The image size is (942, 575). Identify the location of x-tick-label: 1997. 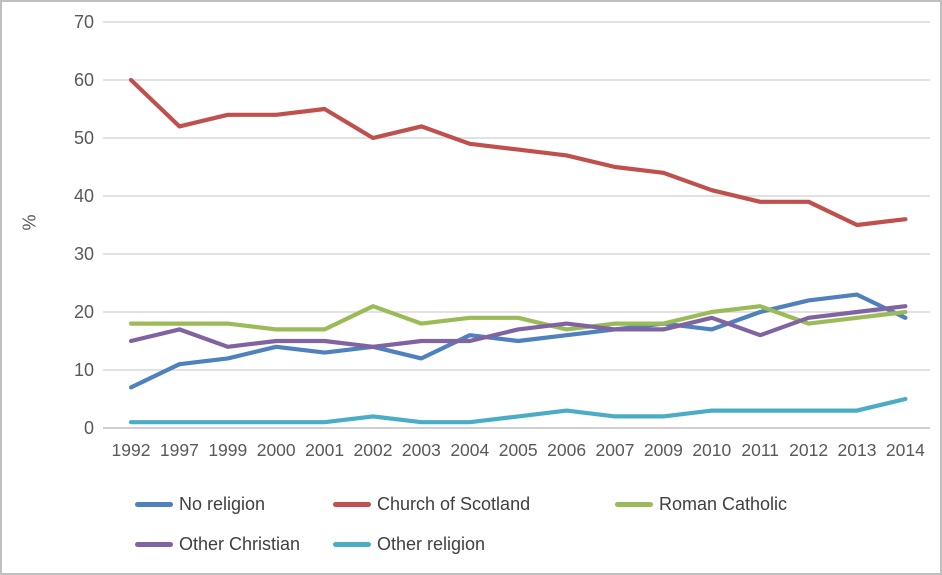
(179, 450).